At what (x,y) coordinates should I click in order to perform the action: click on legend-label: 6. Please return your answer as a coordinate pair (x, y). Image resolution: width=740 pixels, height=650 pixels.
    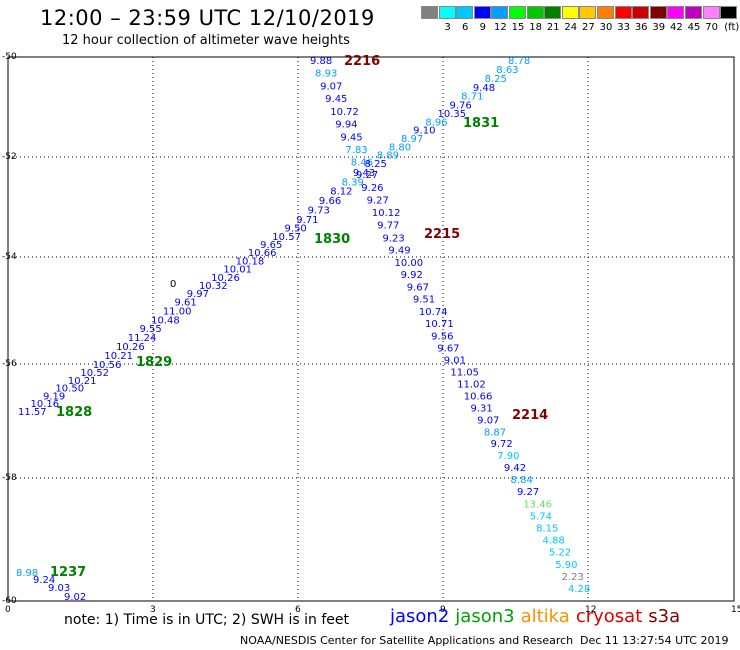
    Looking at the image, I should click on (465, 27).